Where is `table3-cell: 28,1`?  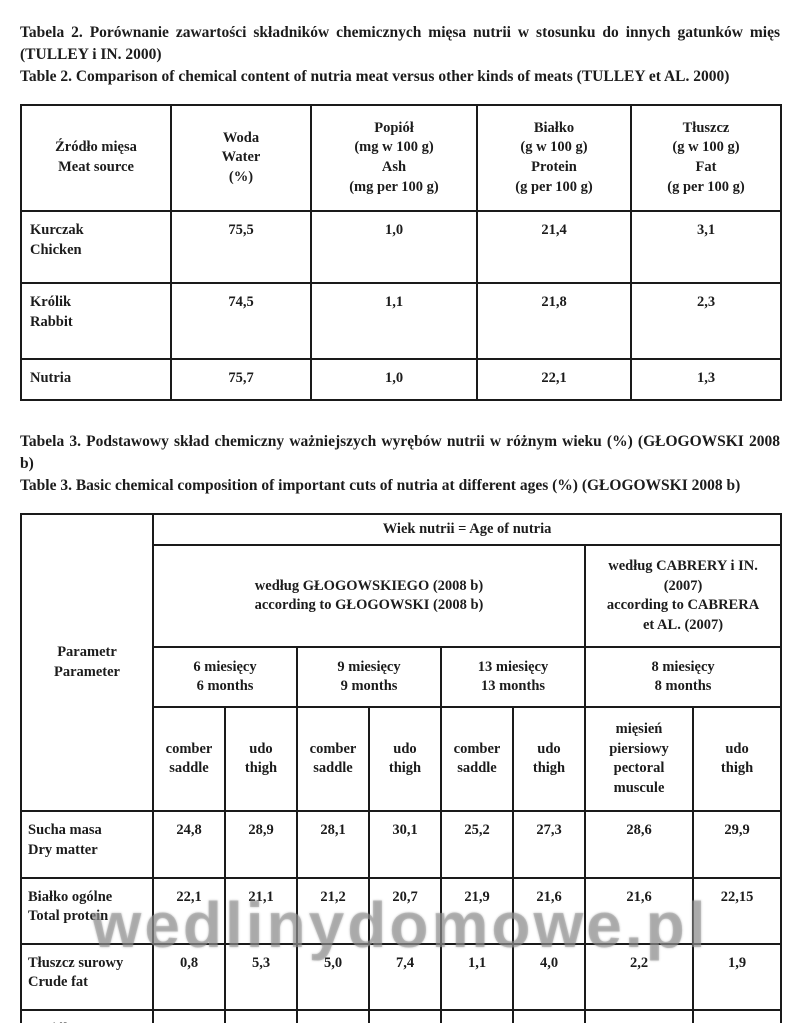 table3-cell: 28,1 is located at coordinates (333, 844).